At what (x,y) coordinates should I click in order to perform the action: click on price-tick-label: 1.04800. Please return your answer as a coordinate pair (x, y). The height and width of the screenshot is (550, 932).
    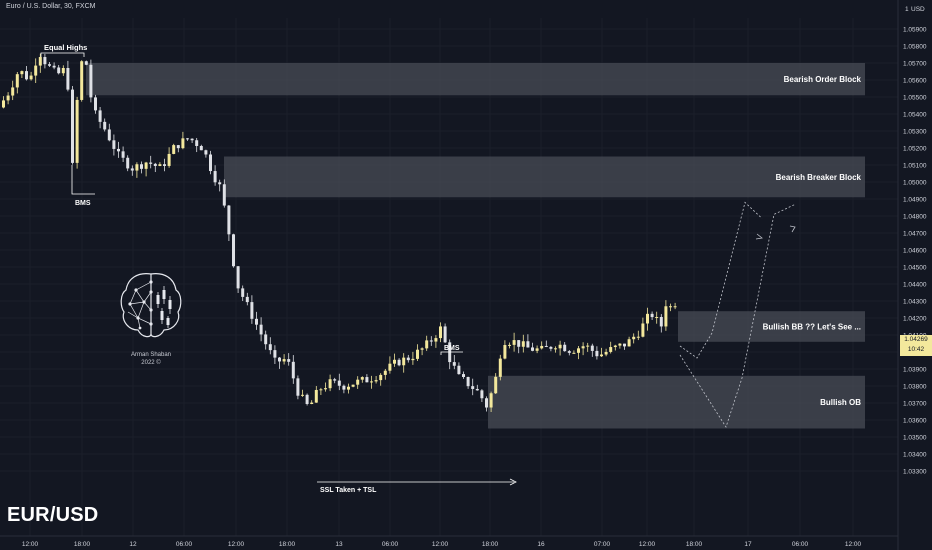
    Looking at the image, I should click on (915, 217).